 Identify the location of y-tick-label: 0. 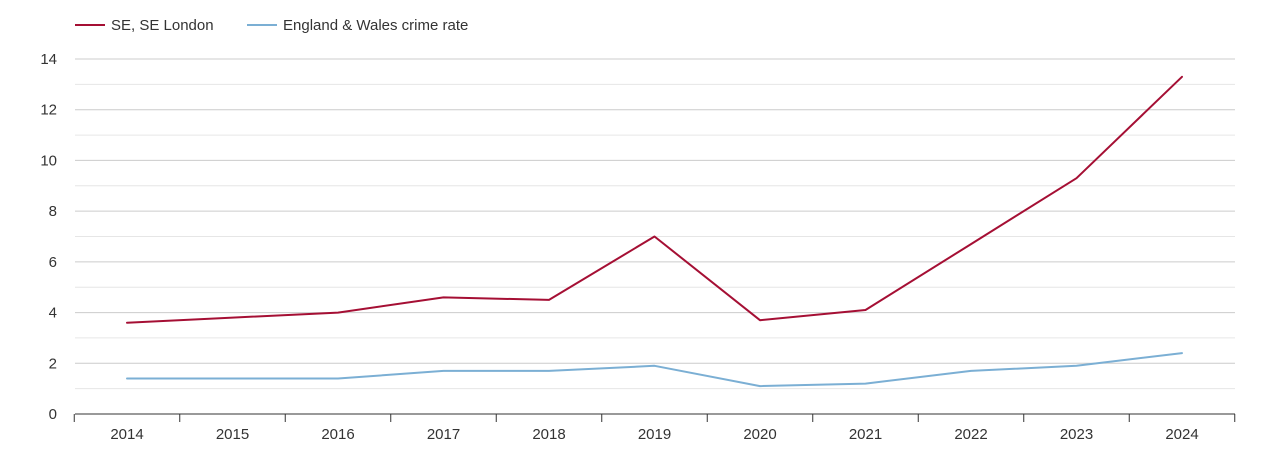
(53, 414).